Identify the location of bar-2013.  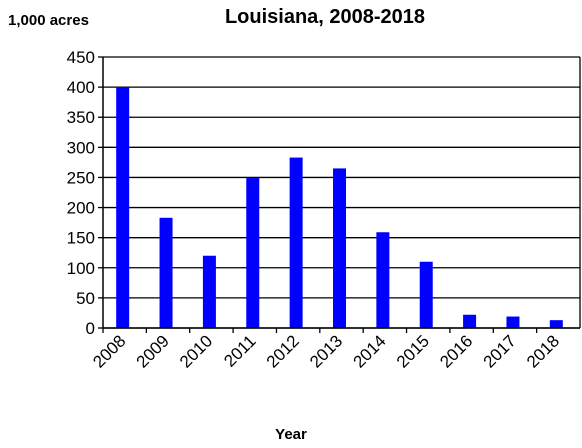
(339, 248).